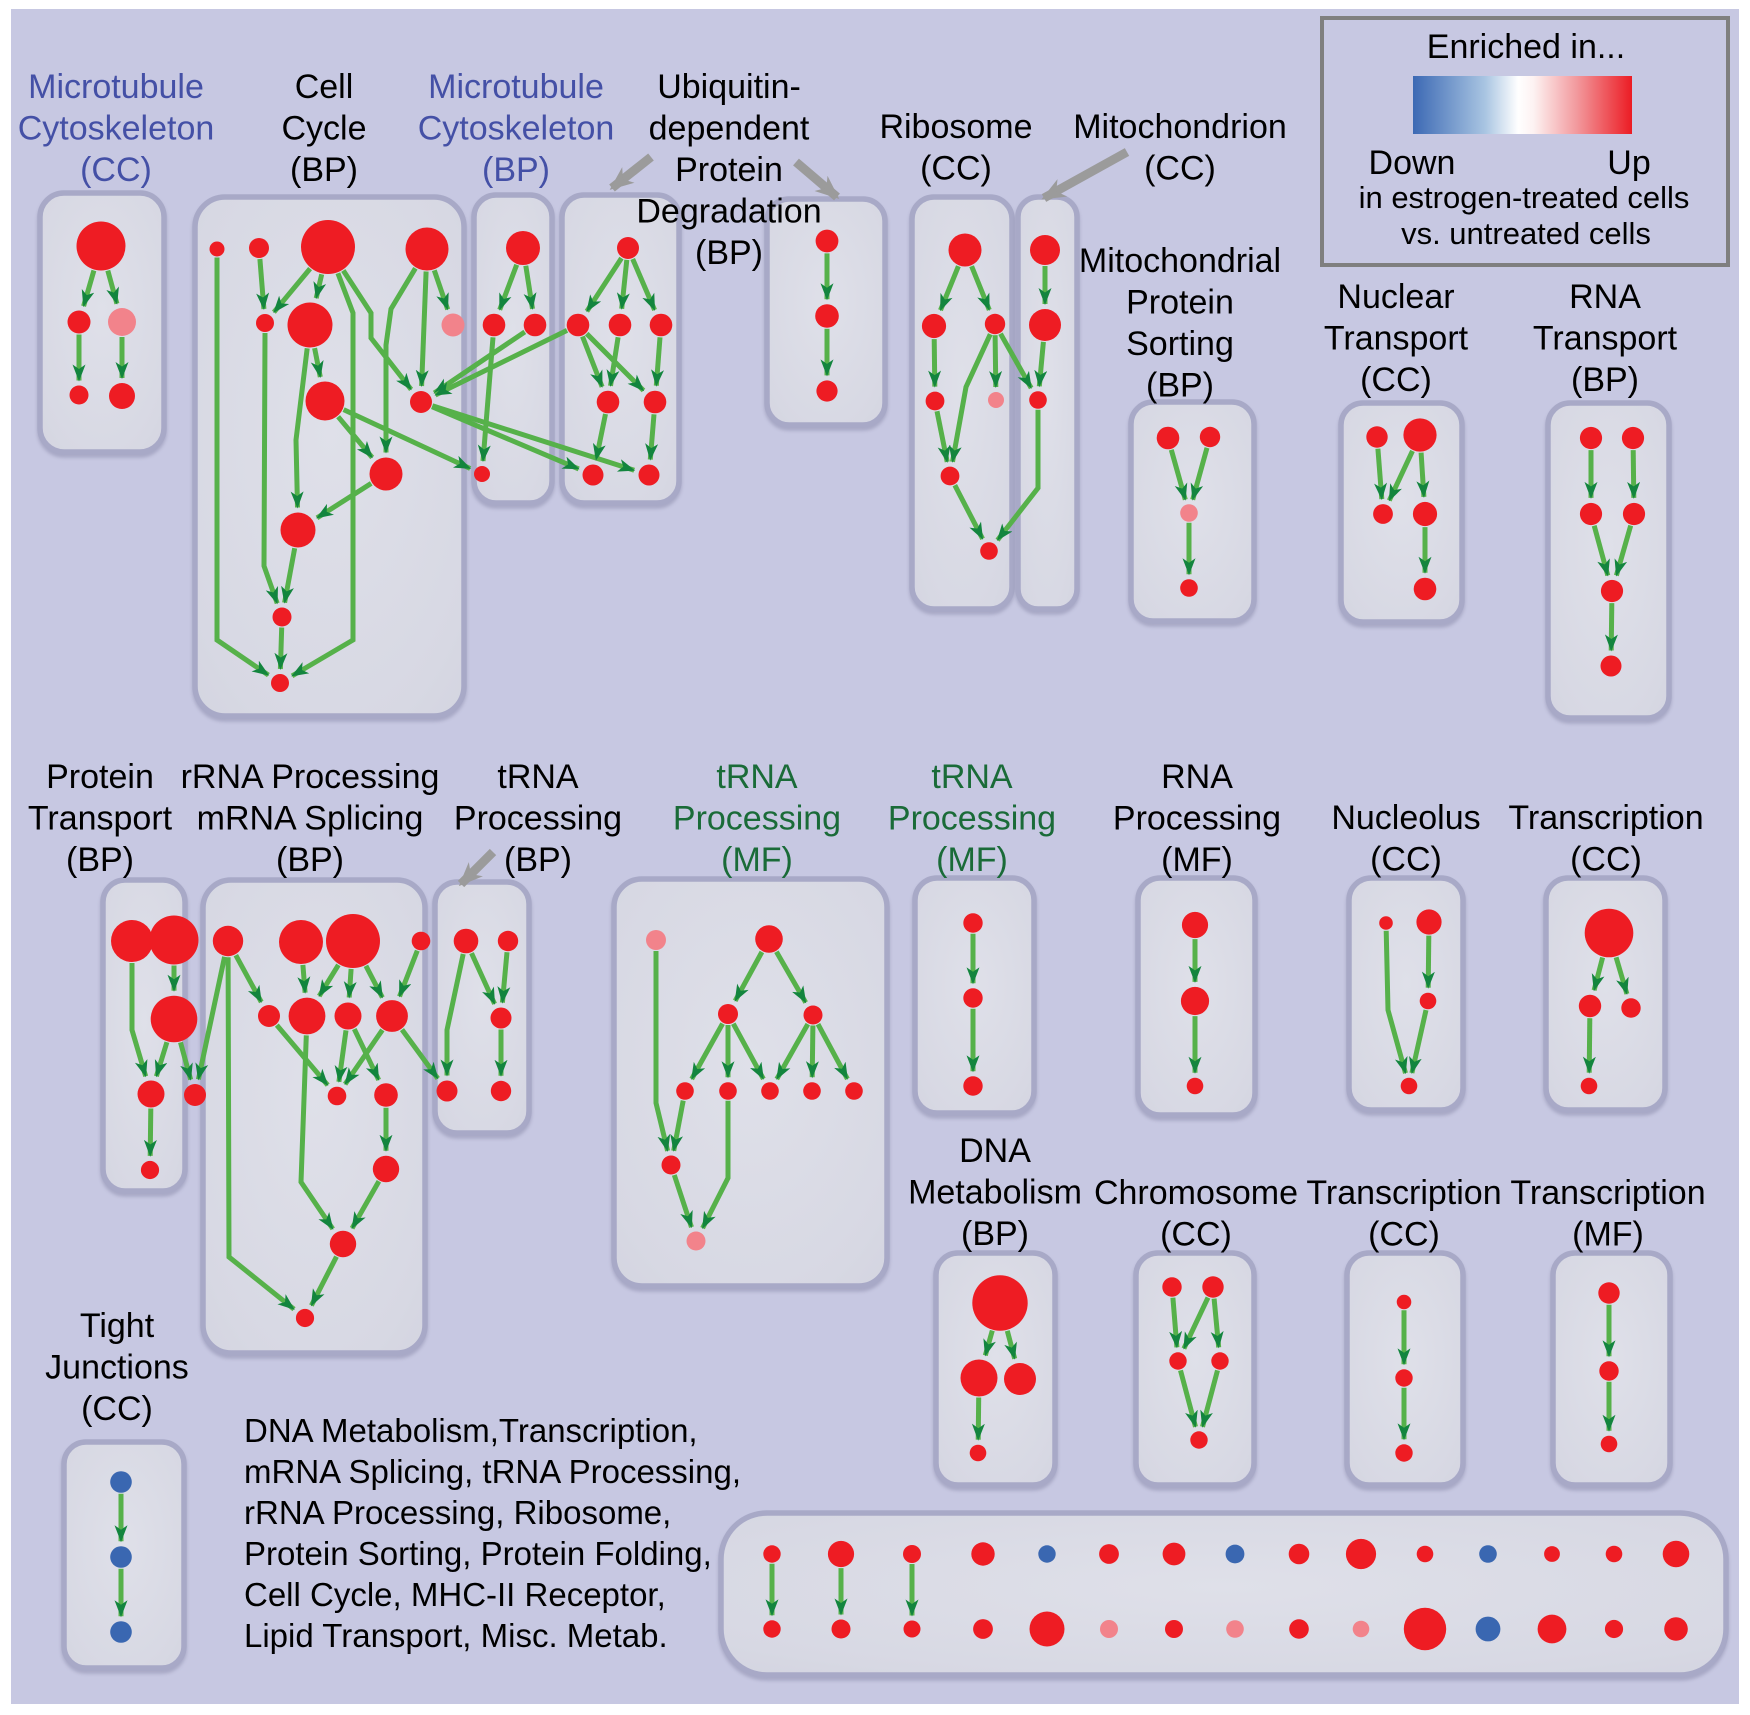  I want to click on svg-text: Mitochondrion, so click(1180, 127).